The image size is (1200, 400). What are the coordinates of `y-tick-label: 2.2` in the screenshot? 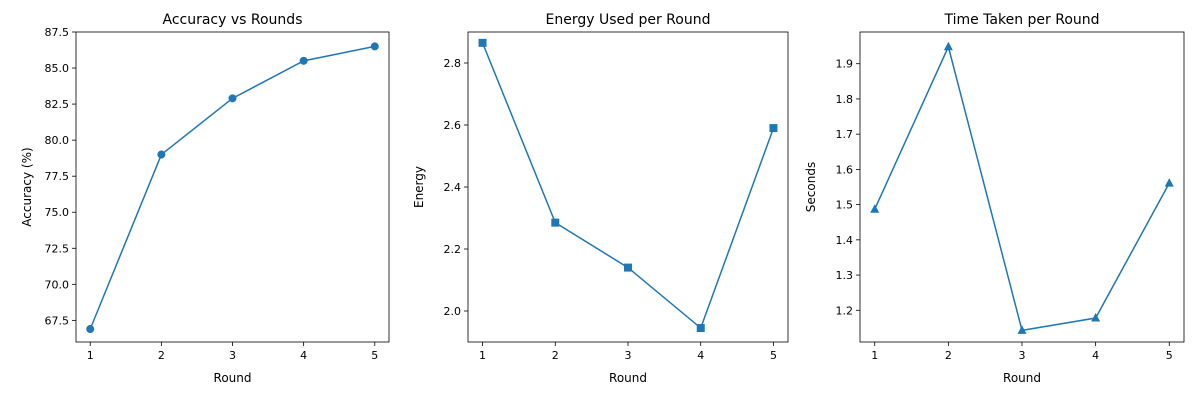 It's located at (453, 249).